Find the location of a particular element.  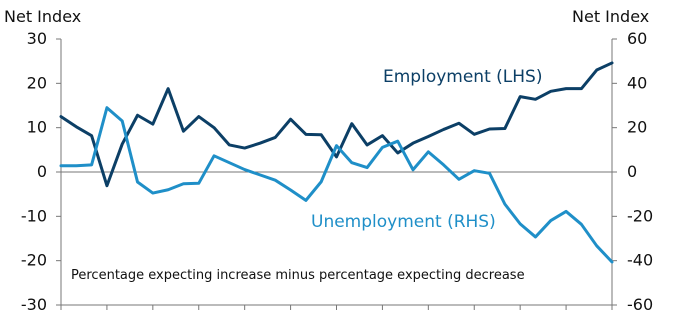

left-axis-tick-label: 20 is located at coordinates (37, 82).